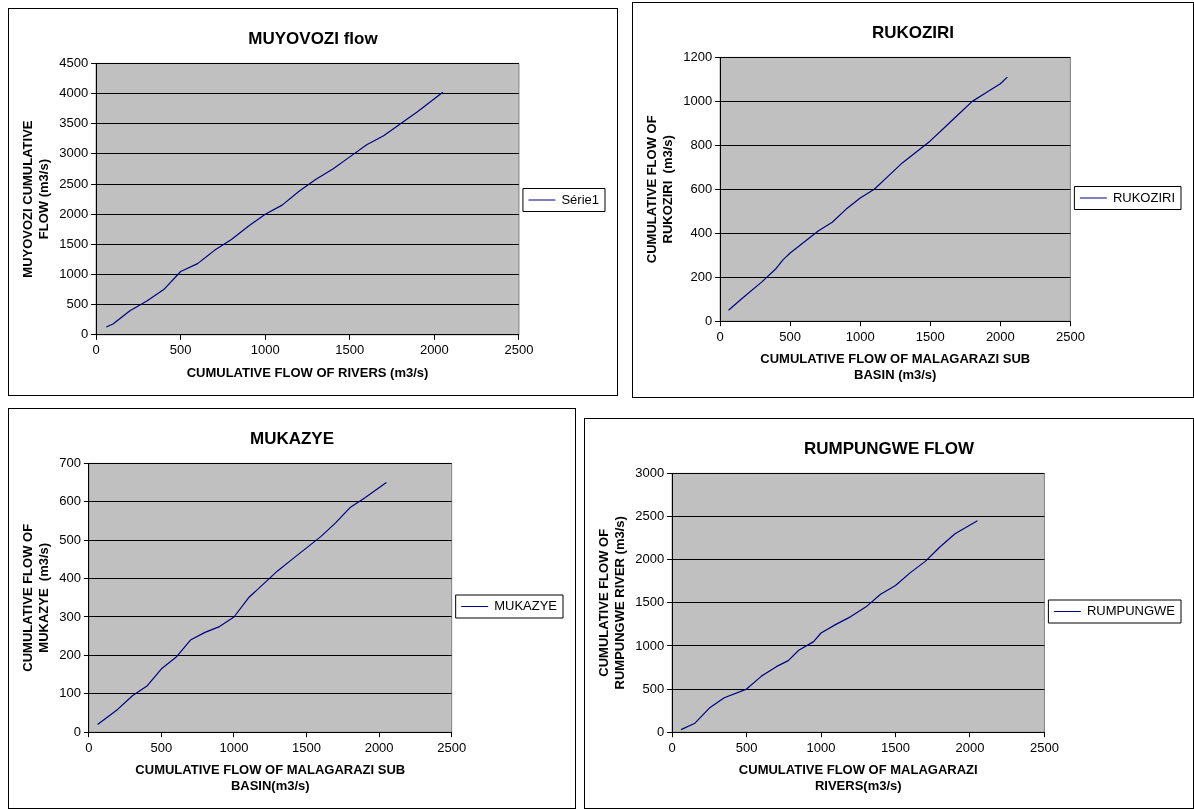  Describe the element at coordinates (74, 62) in the screenshot. I see `y-tick-label: 4500` at that location.